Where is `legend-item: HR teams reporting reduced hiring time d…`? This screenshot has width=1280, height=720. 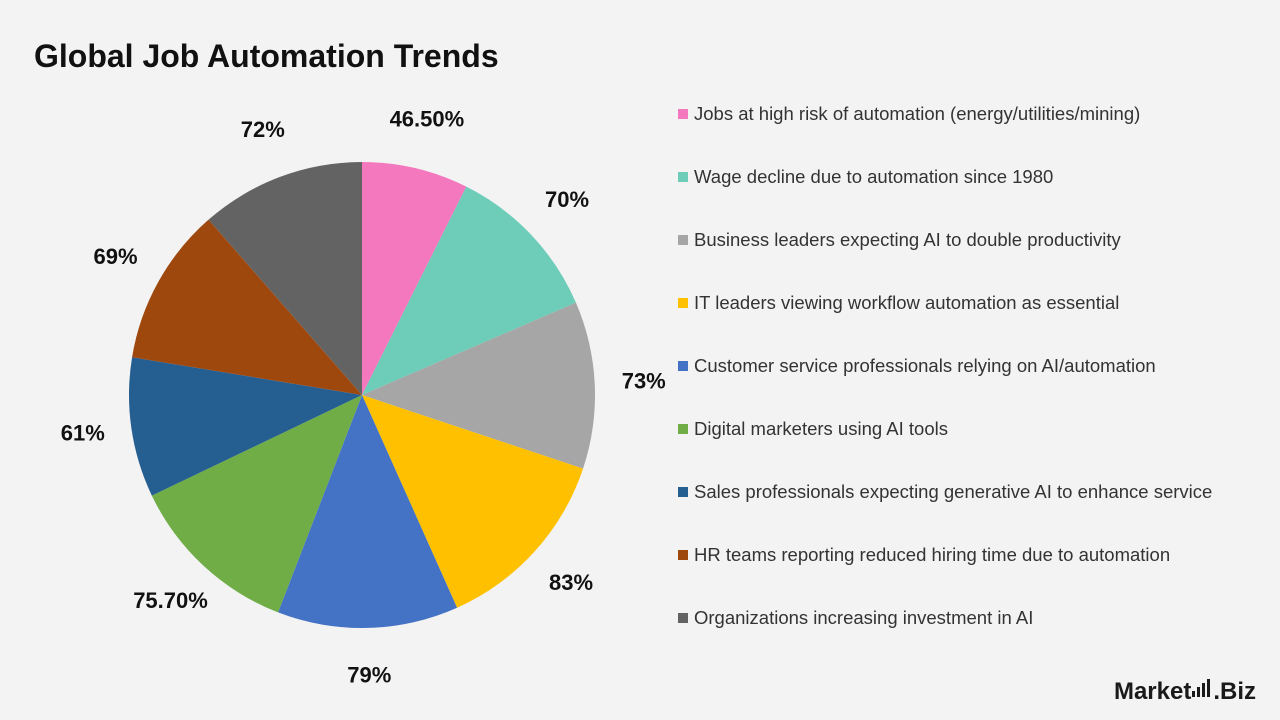 legend-item: HR teams reporting reduced hiring time d… is located at coordinates (958, 555).